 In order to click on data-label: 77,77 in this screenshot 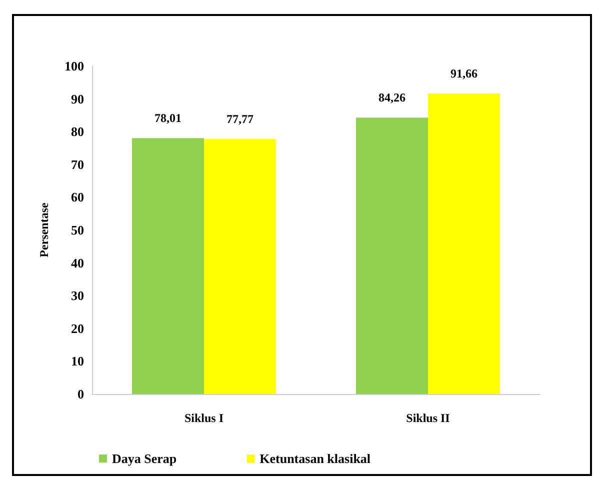, I will do `click(240, 119)`.